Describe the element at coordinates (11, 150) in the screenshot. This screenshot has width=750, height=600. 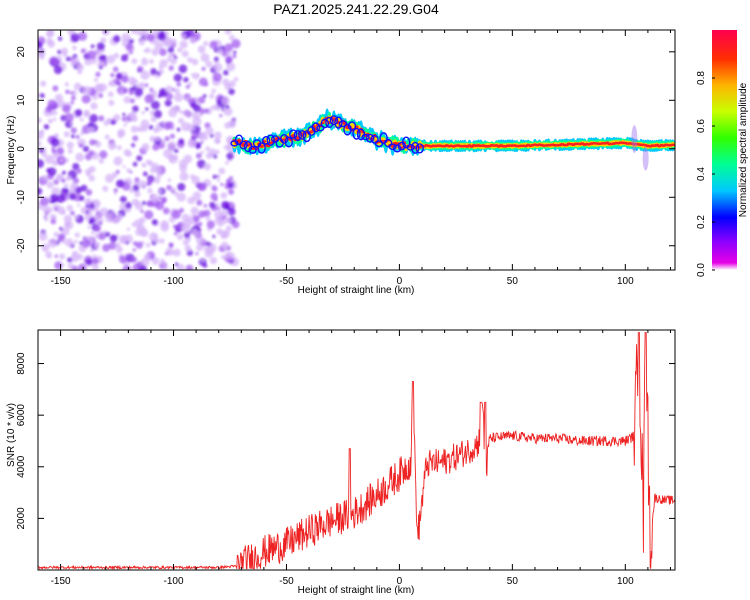
I see `spectrogram-y-label: Frequency (Hz)` at that location.